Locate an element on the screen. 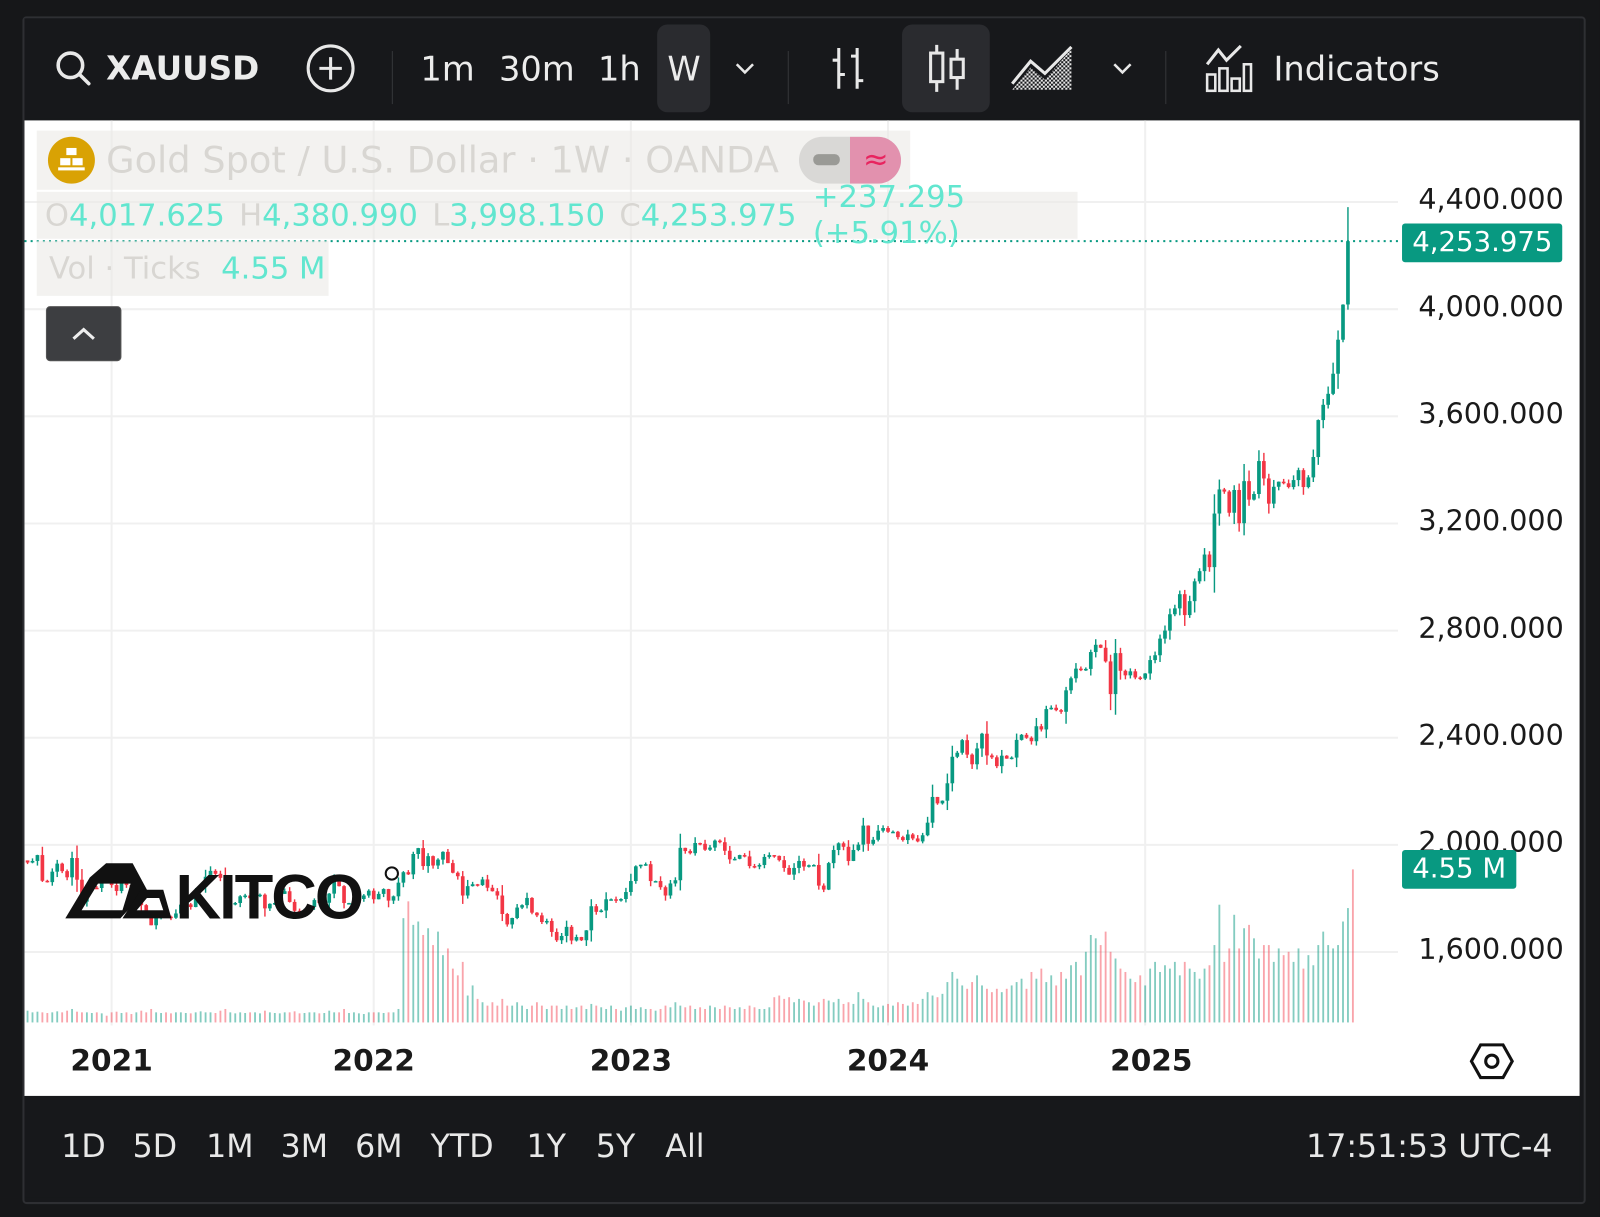 This screenshot has height=1217, width=1600. chart-type-dropdown is located at coordinates (1122, 68).